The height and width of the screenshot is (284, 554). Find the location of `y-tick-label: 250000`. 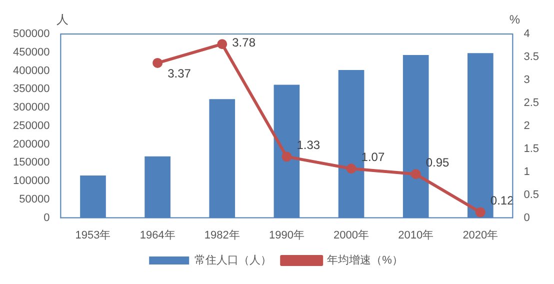

y-tick-label: 250000 is located at coordinates (31, 126).